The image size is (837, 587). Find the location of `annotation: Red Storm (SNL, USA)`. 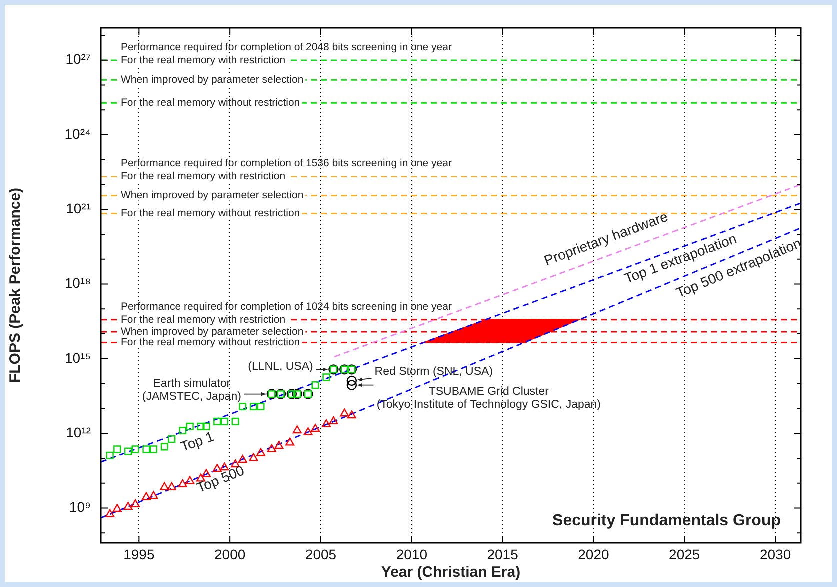

annotation: Red Storm (SNL, USA) is located at coordinates (434, 372).